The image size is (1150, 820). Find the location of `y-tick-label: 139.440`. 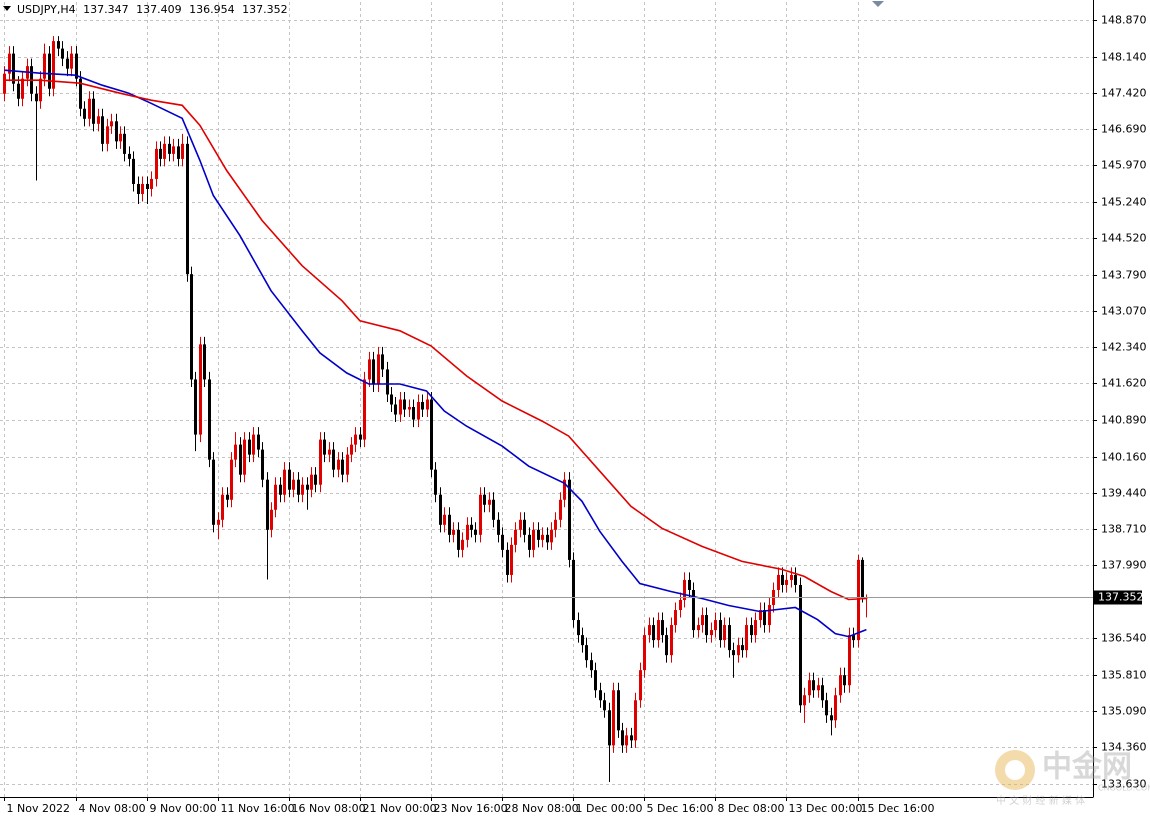

y-tick-label: 139.440 is located at coordinates (1124, 493).